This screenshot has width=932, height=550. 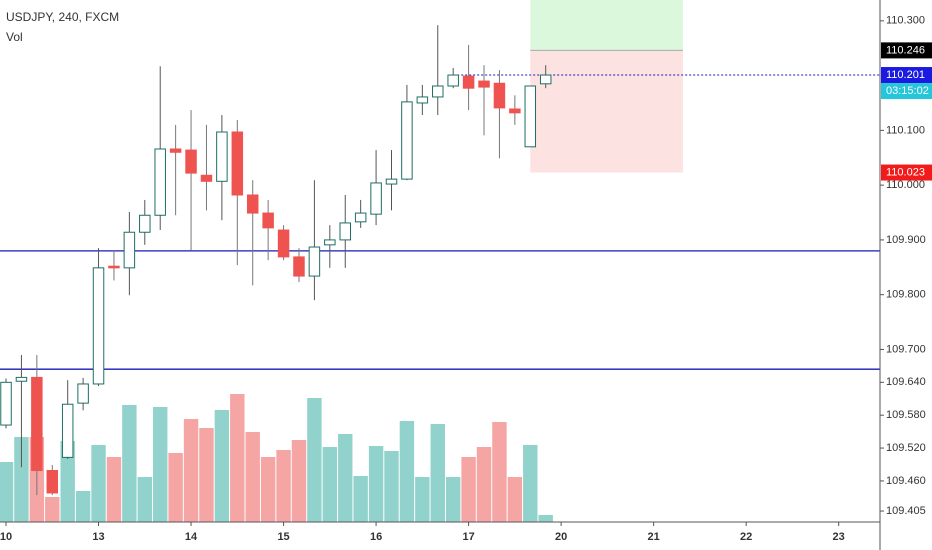 I want to click on volume-pane, so click(x=276, y=458).